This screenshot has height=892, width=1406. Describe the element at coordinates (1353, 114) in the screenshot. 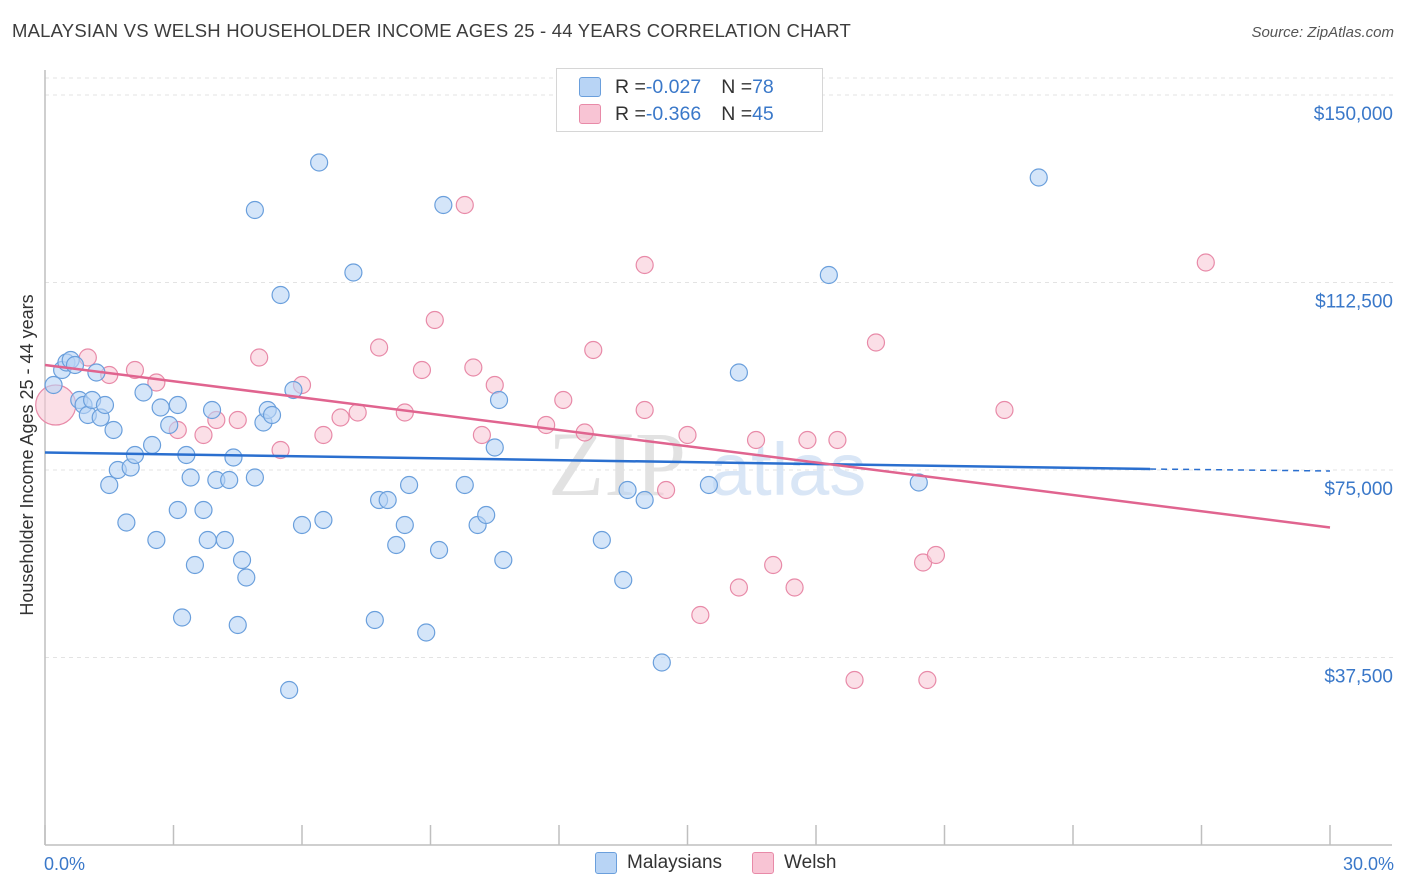

I see `y-tick-label: $150,000` at that location.